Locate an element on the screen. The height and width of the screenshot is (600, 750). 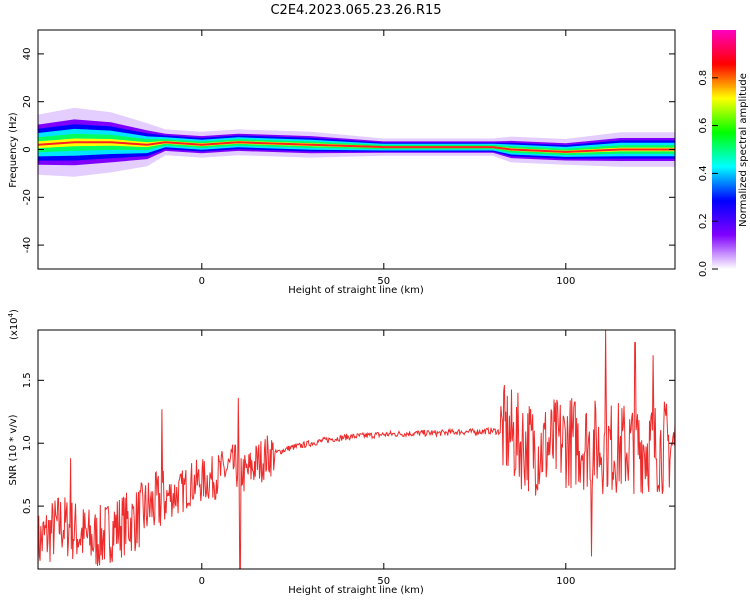
snr-x-tick-label: 0 is located at coordinates (202, 581).